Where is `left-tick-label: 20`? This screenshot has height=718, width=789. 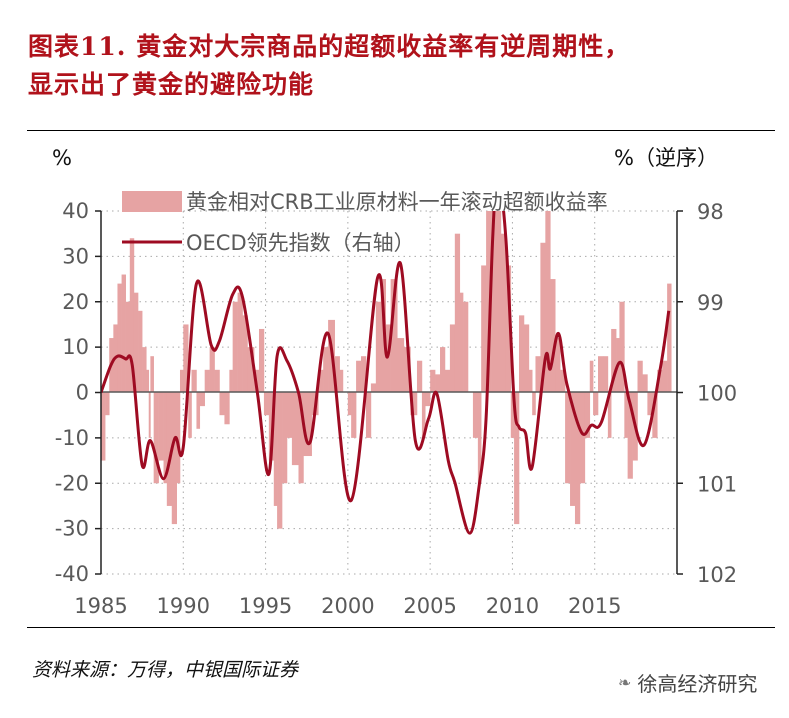
left-tick-label: 20 is located at coordinates (75, 302).